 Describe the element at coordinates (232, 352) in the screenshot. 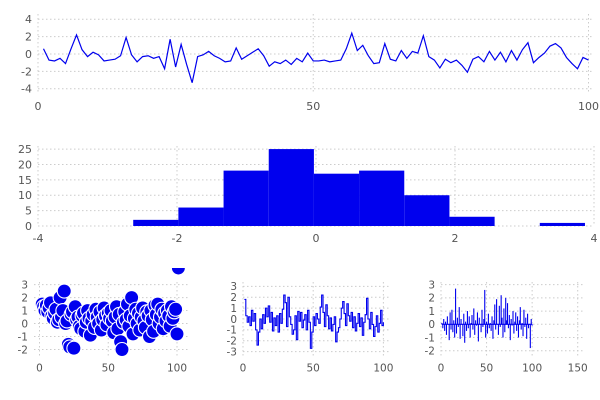

I see `svg-text: -3` at that location.